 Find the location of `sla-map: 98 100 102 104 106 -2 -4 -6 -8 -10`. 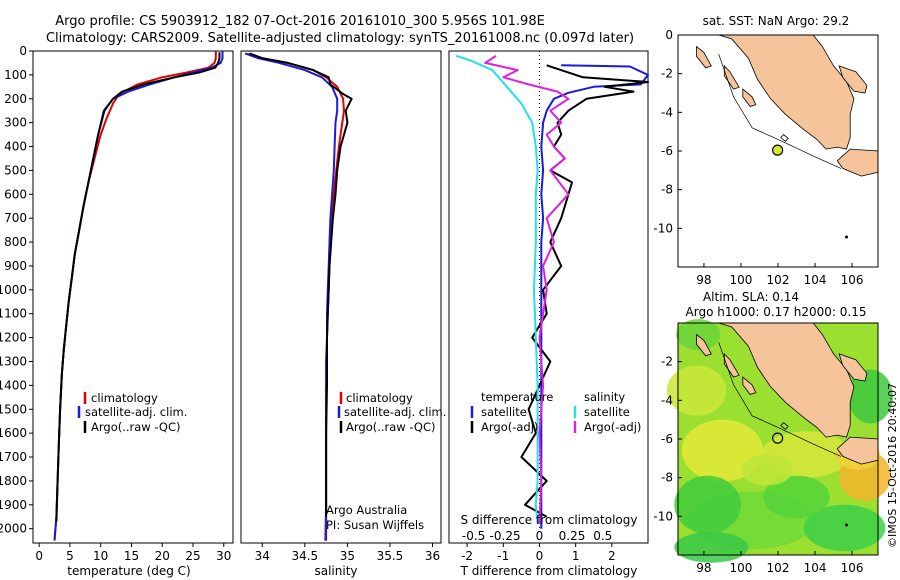

sla-map: 98 100 102 104 106 -2 -4 -6 -8 -10 is located at coordinates (773, 447).